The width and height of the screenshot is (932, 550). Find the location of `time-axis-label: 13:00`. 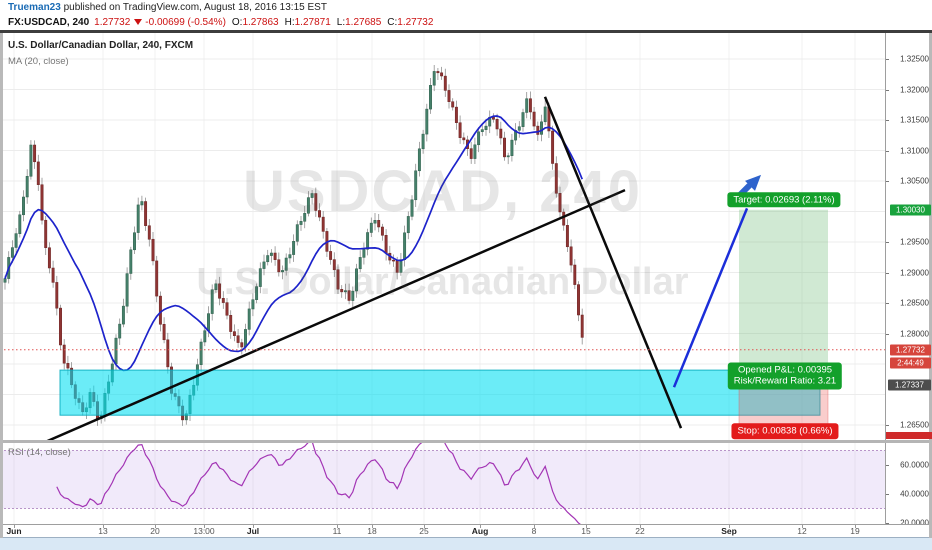

time-axis-label: 13:00 is located at coordinates (204, 531).